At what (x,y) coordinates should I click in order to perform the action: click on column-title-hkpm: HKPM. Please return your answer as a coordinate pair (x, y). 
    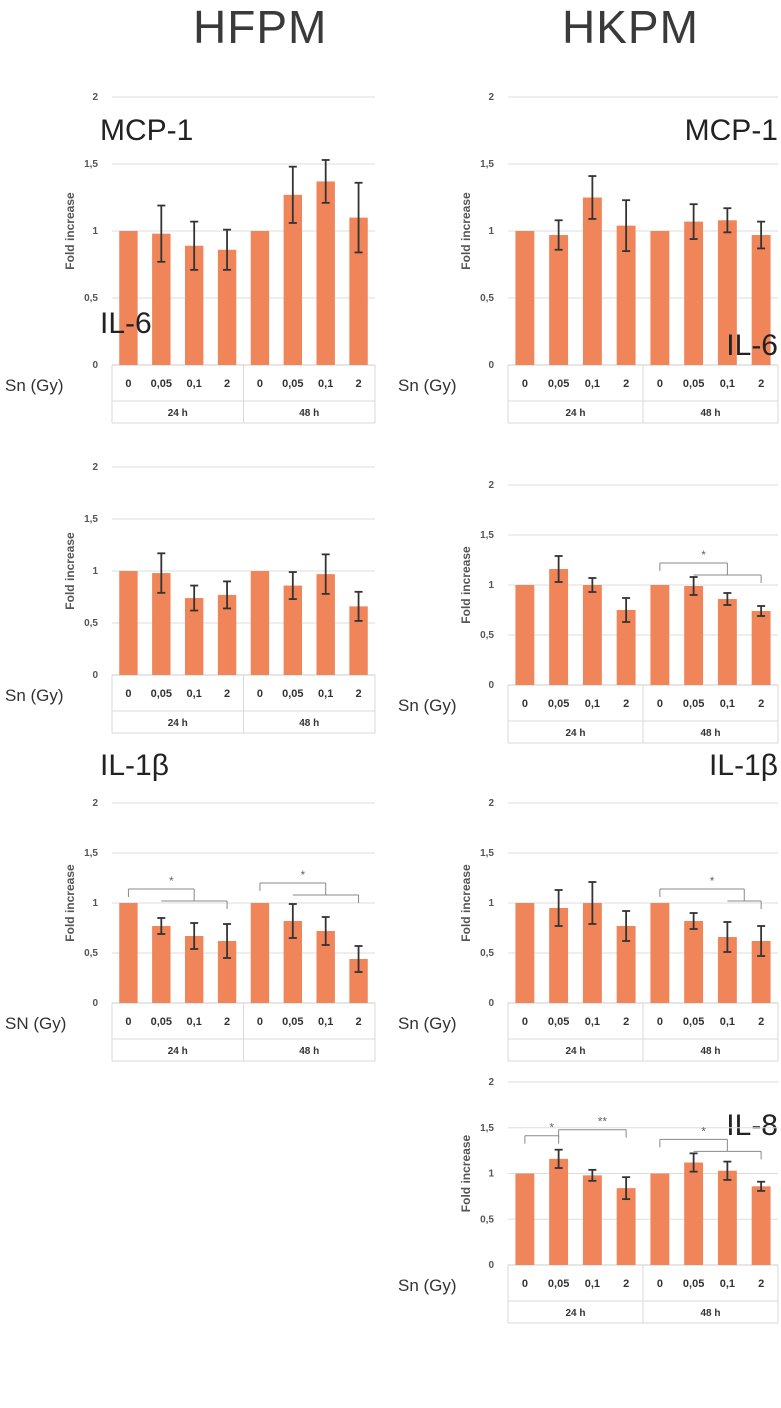
    Looking at the image, I should click on (630, 27).